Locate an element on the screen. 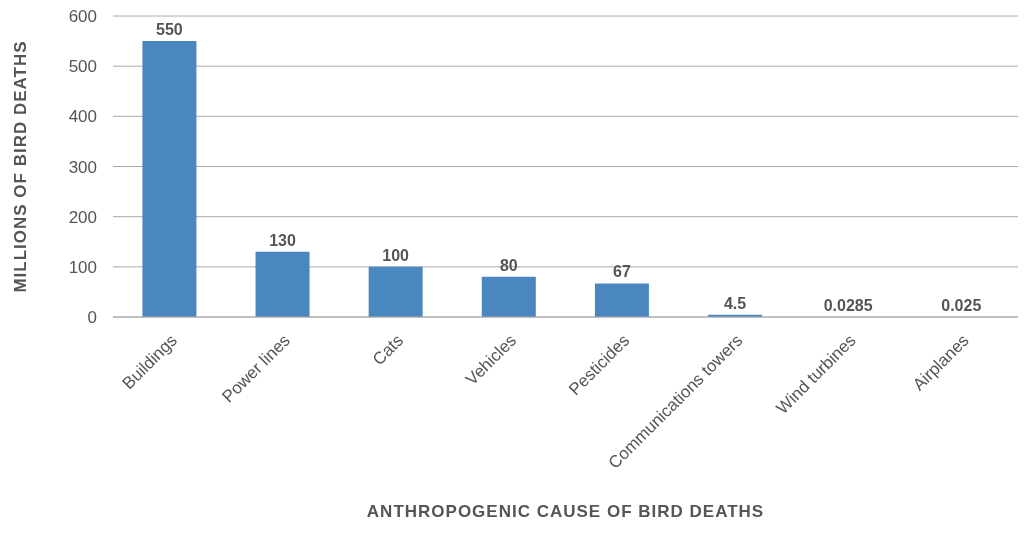 The width and height of the screenshot is (1026, 535). y-tick-label: 100 is located at coordinates (82, 267).